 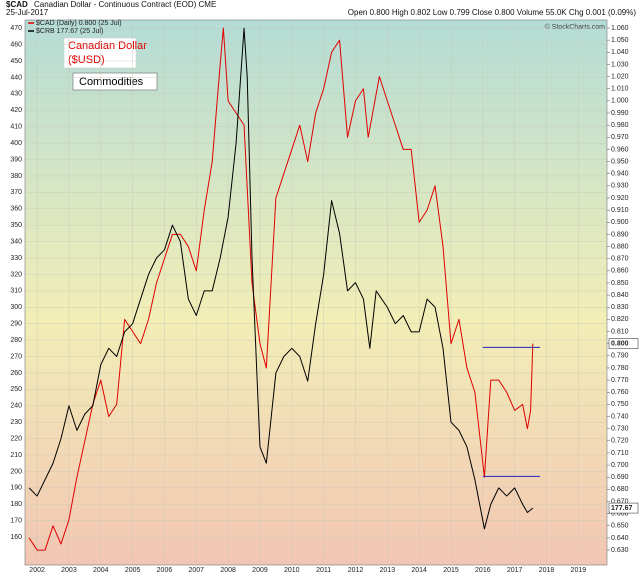 What do you see at coordinates (16, 504) in the screenshot?
I see `y-tick-label: 180` at bounding box center [16, 504].